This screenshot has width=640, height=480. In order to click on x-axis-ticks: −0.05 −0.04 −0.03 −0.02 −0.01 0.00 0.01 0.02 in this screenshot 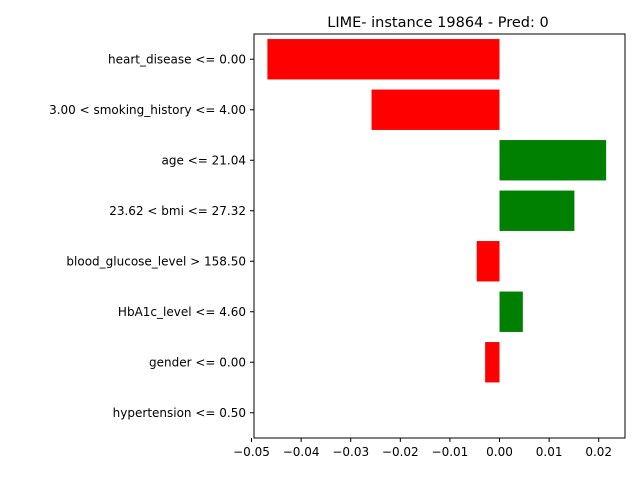, I will do `click(422, 448)`.